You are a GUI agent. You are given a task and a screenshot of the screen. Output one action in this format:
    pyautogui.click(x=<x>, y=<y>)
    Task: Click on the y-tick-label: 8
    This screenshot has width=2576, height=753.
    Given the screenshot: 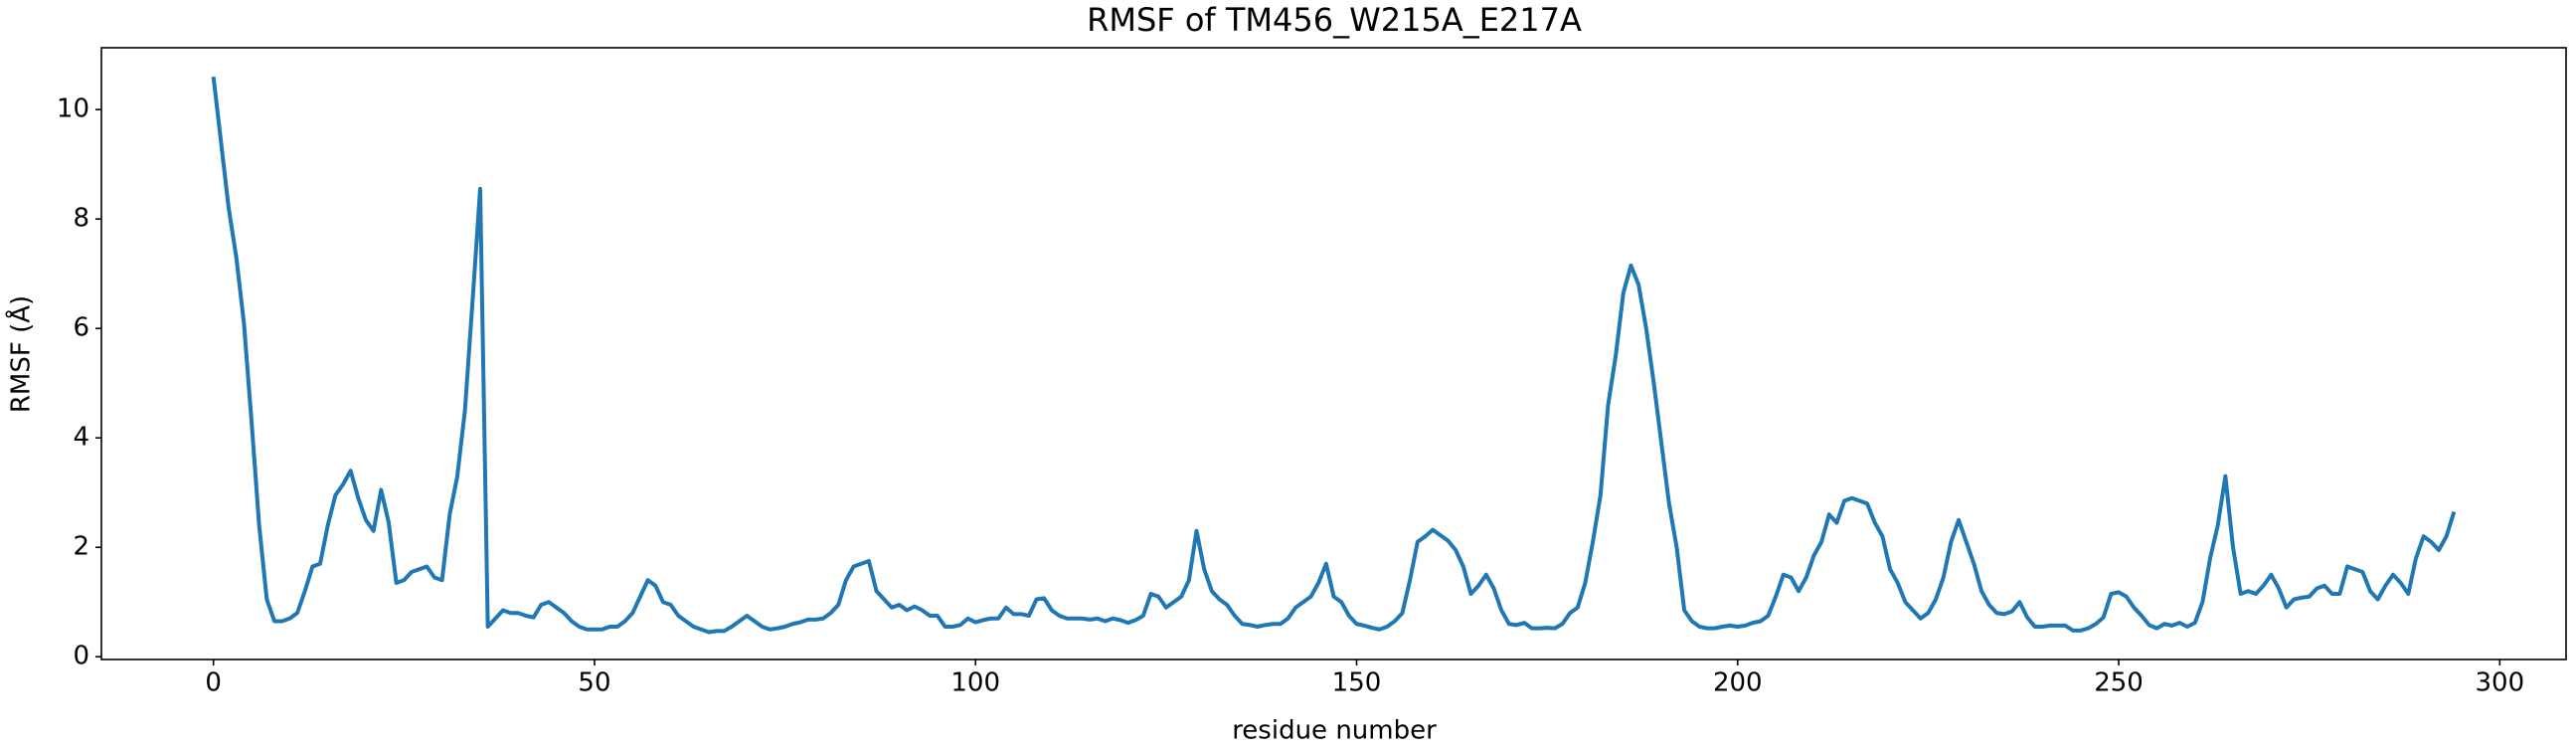 What is the action you would take?
    pyautogui.click(x=81, y=219)
    